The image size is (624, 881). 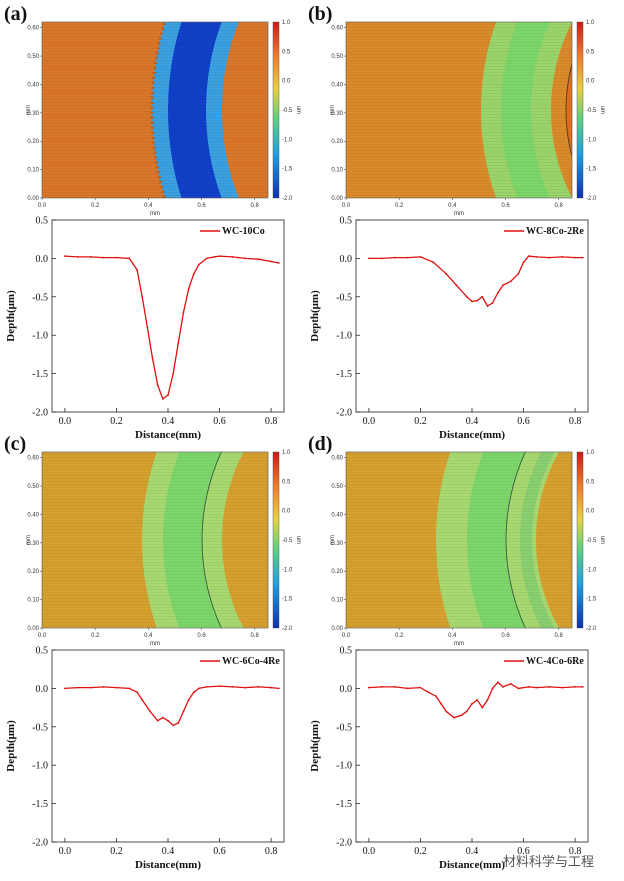 I want to click on y-tick-label: -0.5, so click(x=40, y=727).